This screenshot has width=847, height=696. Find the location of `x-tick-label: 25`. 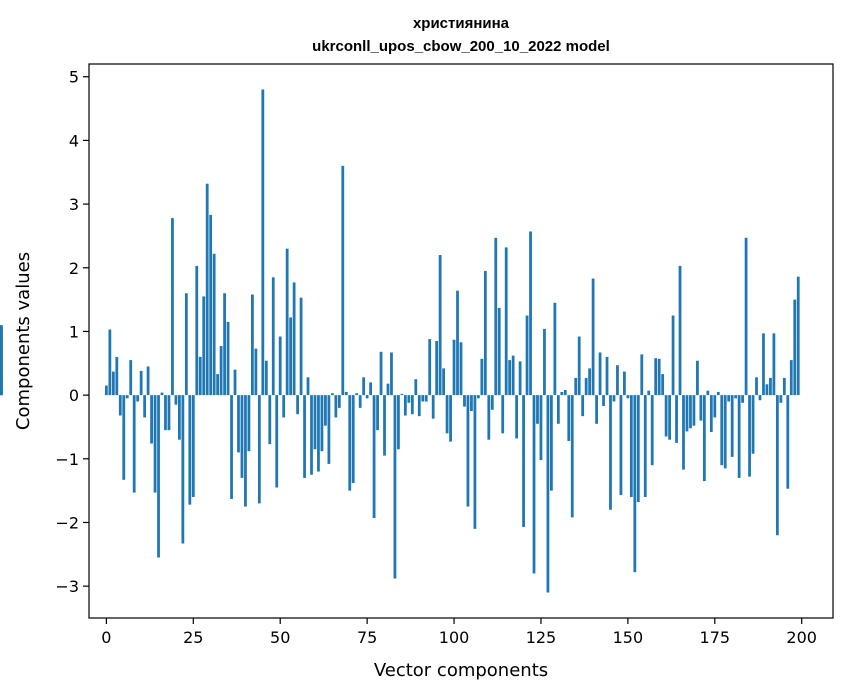

x-tick-label: 25 is located at coordinates (193, 637).